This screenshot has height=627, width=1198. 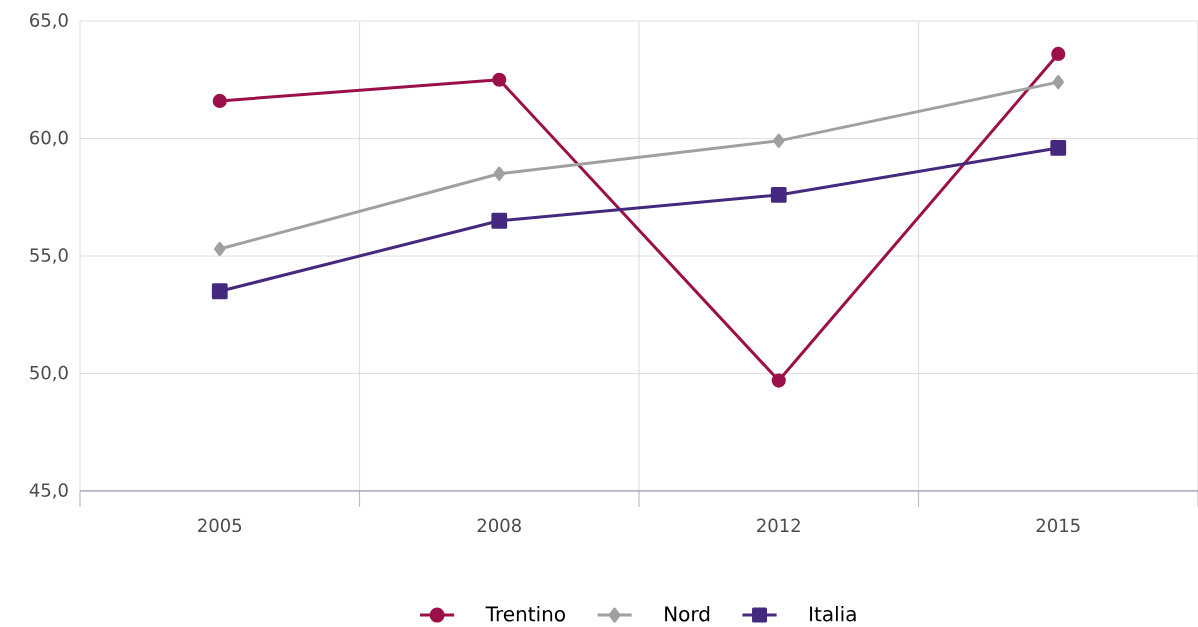 I want to click on legend-label: Nord, so click(x=687, y=613).